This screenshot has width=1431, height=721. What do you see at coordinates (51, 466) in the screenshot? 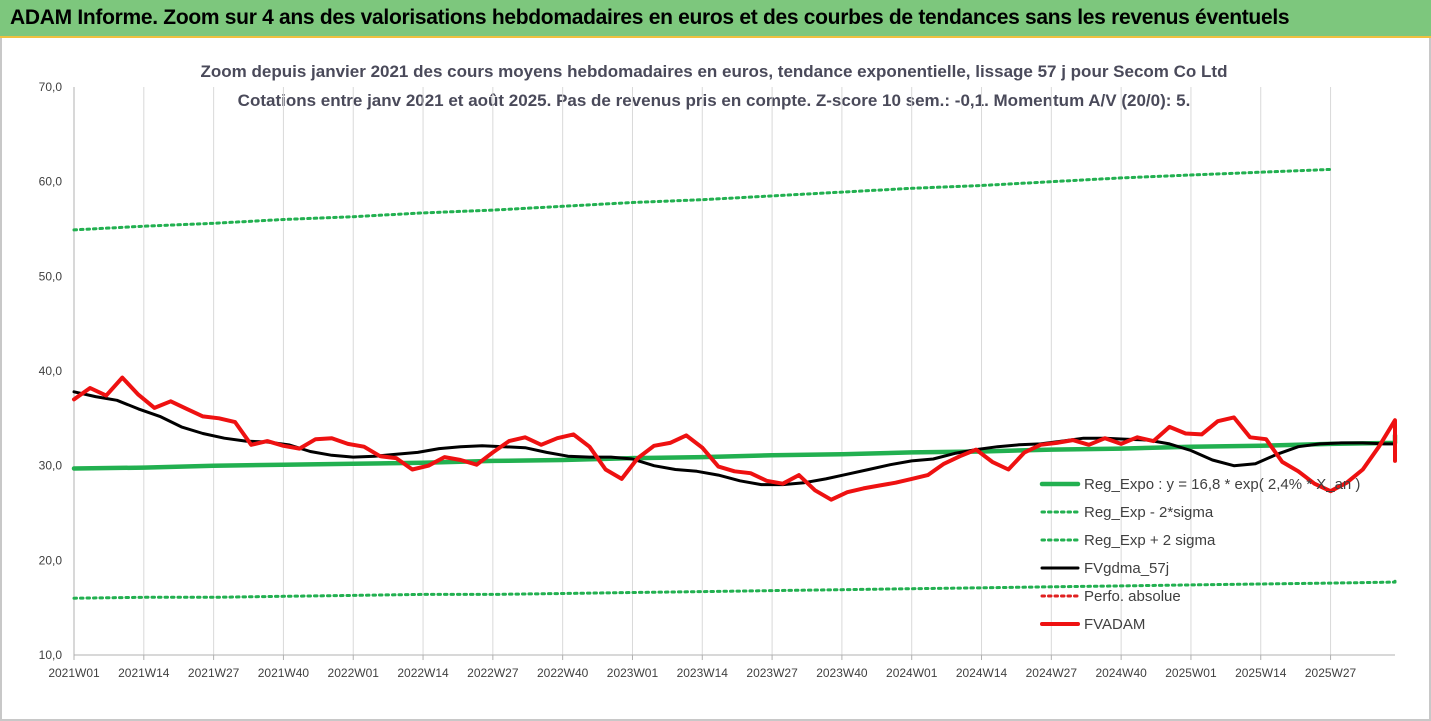
I see `y-tick-label: 30,0` at bounding box center [51, 466].